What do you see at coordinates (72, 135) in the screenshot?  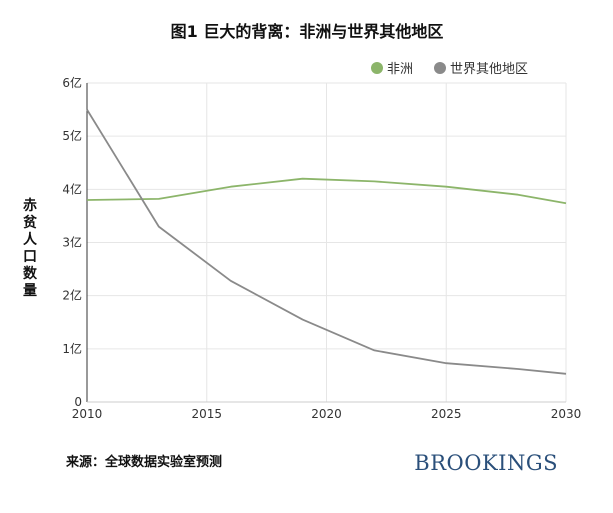 I see `y-tick-label: 5亿` at bounding box center [72, 135].